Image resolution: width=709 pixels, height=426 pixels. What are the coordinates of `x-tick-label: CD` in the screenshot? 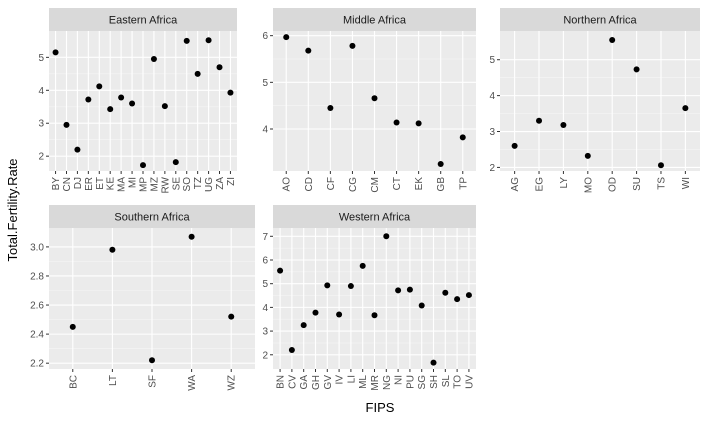 It's located at (309, 184).